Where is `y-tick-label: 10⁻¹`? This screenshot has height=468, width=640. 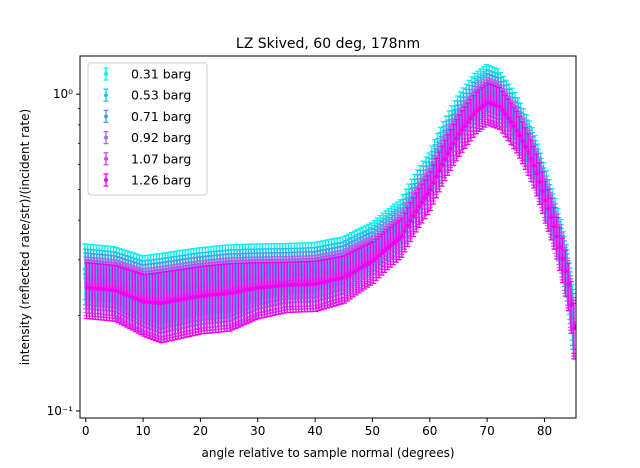 y-tick-label: 10⁻¹ is located at coordinates (60, 411).